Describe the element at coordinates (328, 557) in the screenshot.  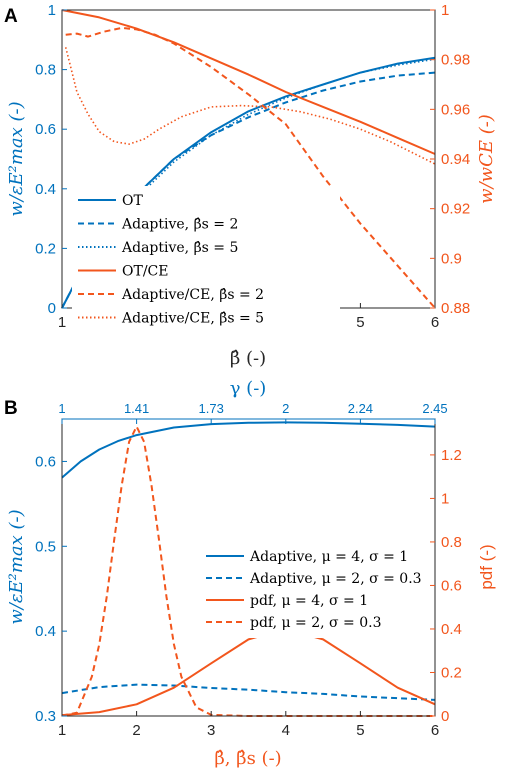
I see `legend-label: Adaptive, μ = 4, σ = 1` at that location.